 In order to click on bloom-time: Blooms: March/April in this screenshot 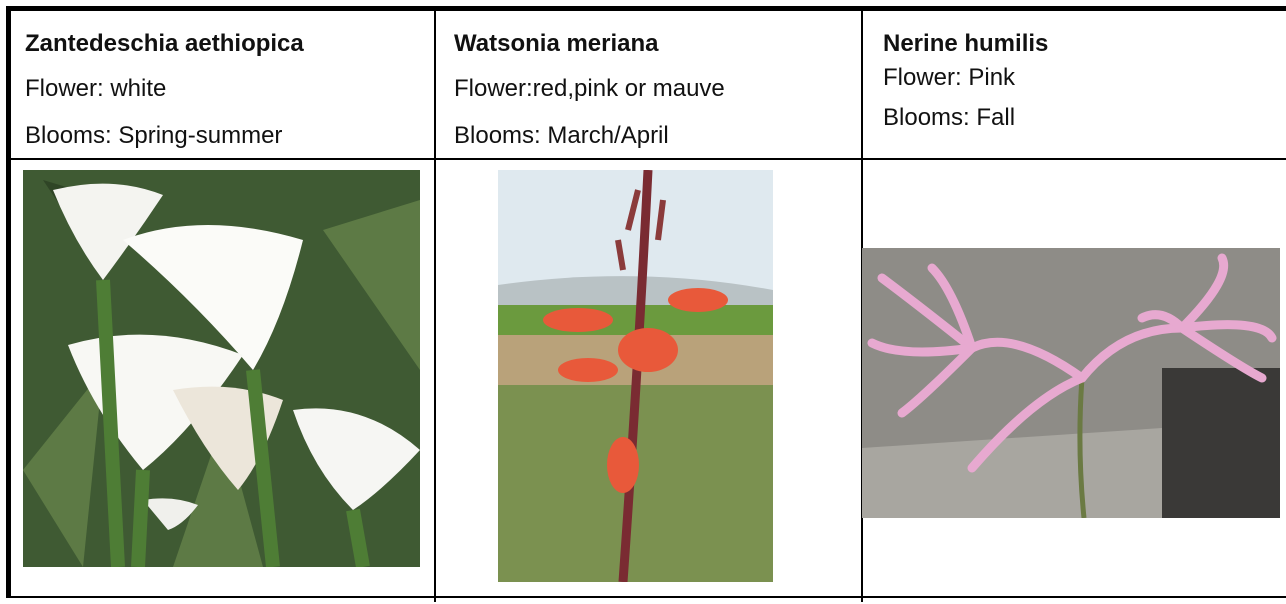, I will do `click(561, 135)`.